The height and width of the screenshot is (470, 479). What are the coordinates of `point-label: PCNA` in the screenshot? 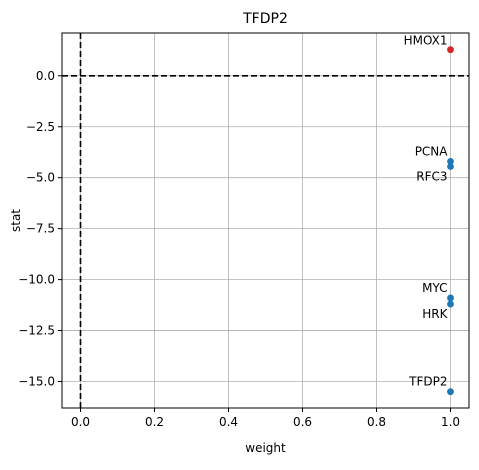 It's located at (432, 151).